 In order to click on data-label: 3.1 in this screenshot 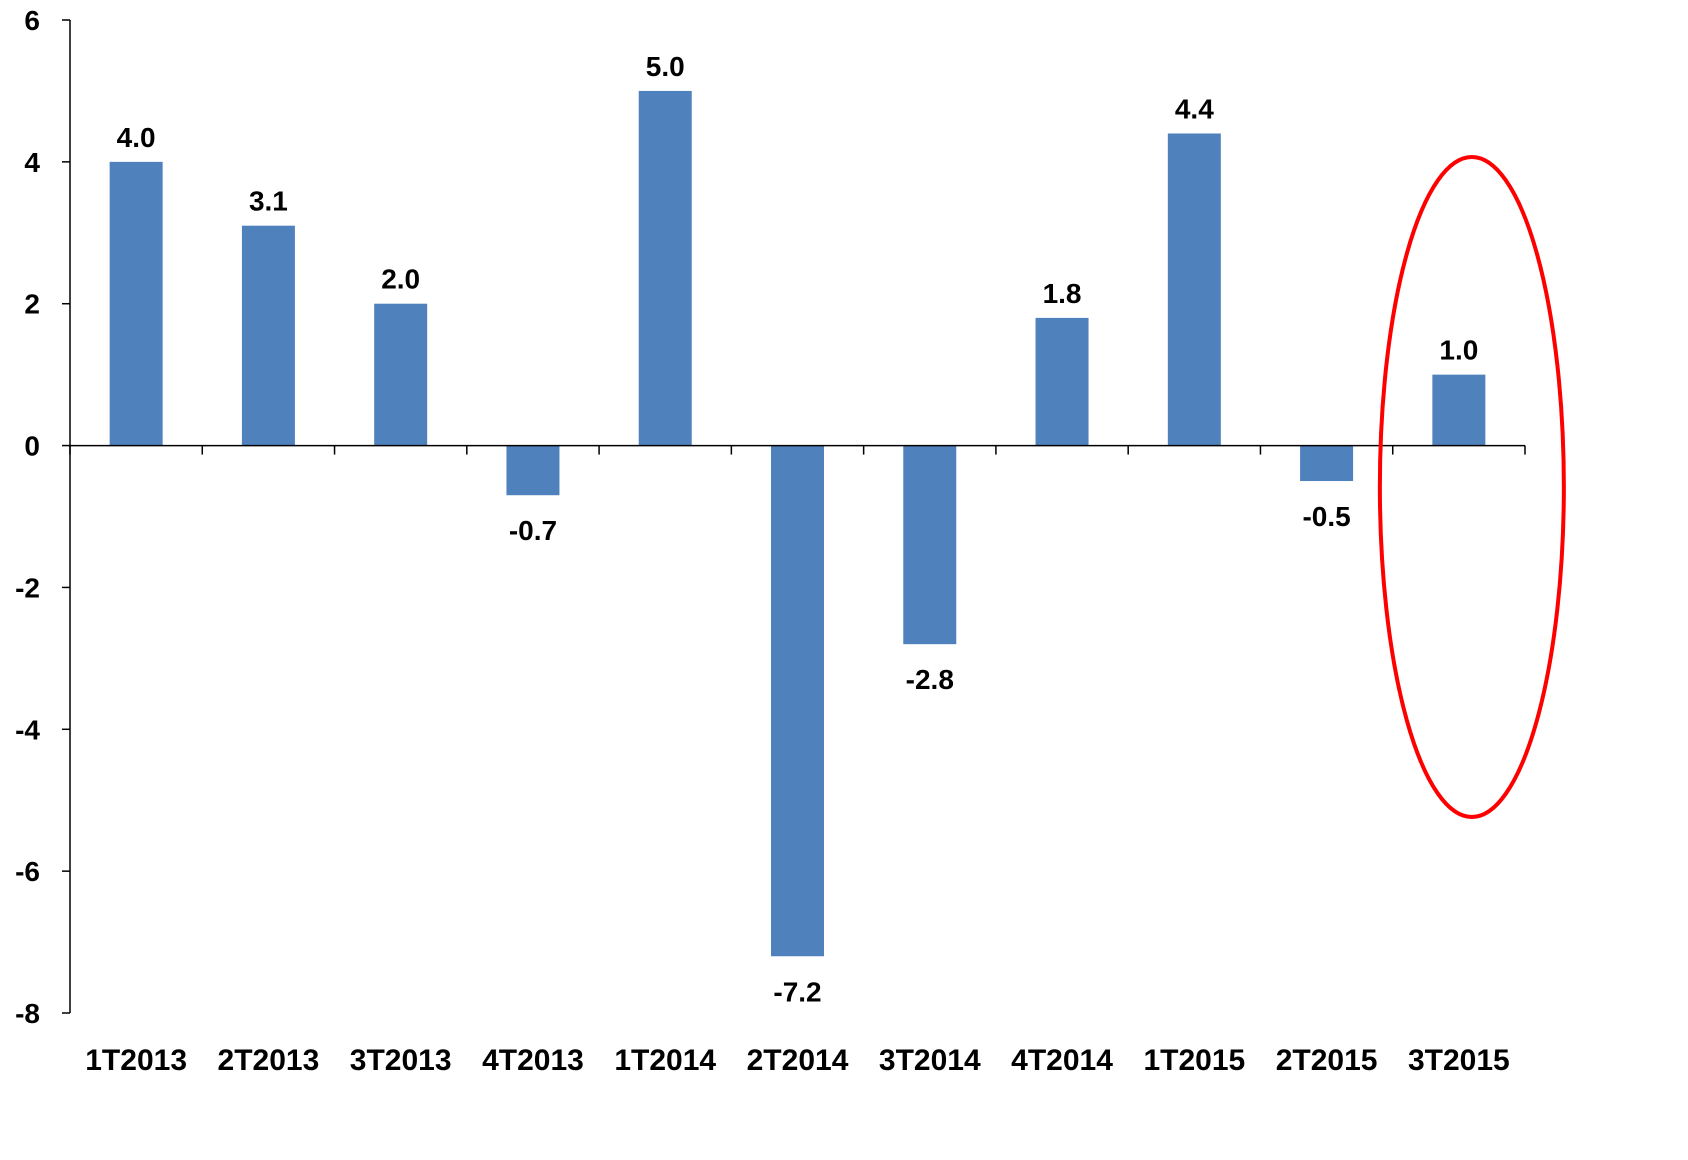, I will do `click(268, 201)`.